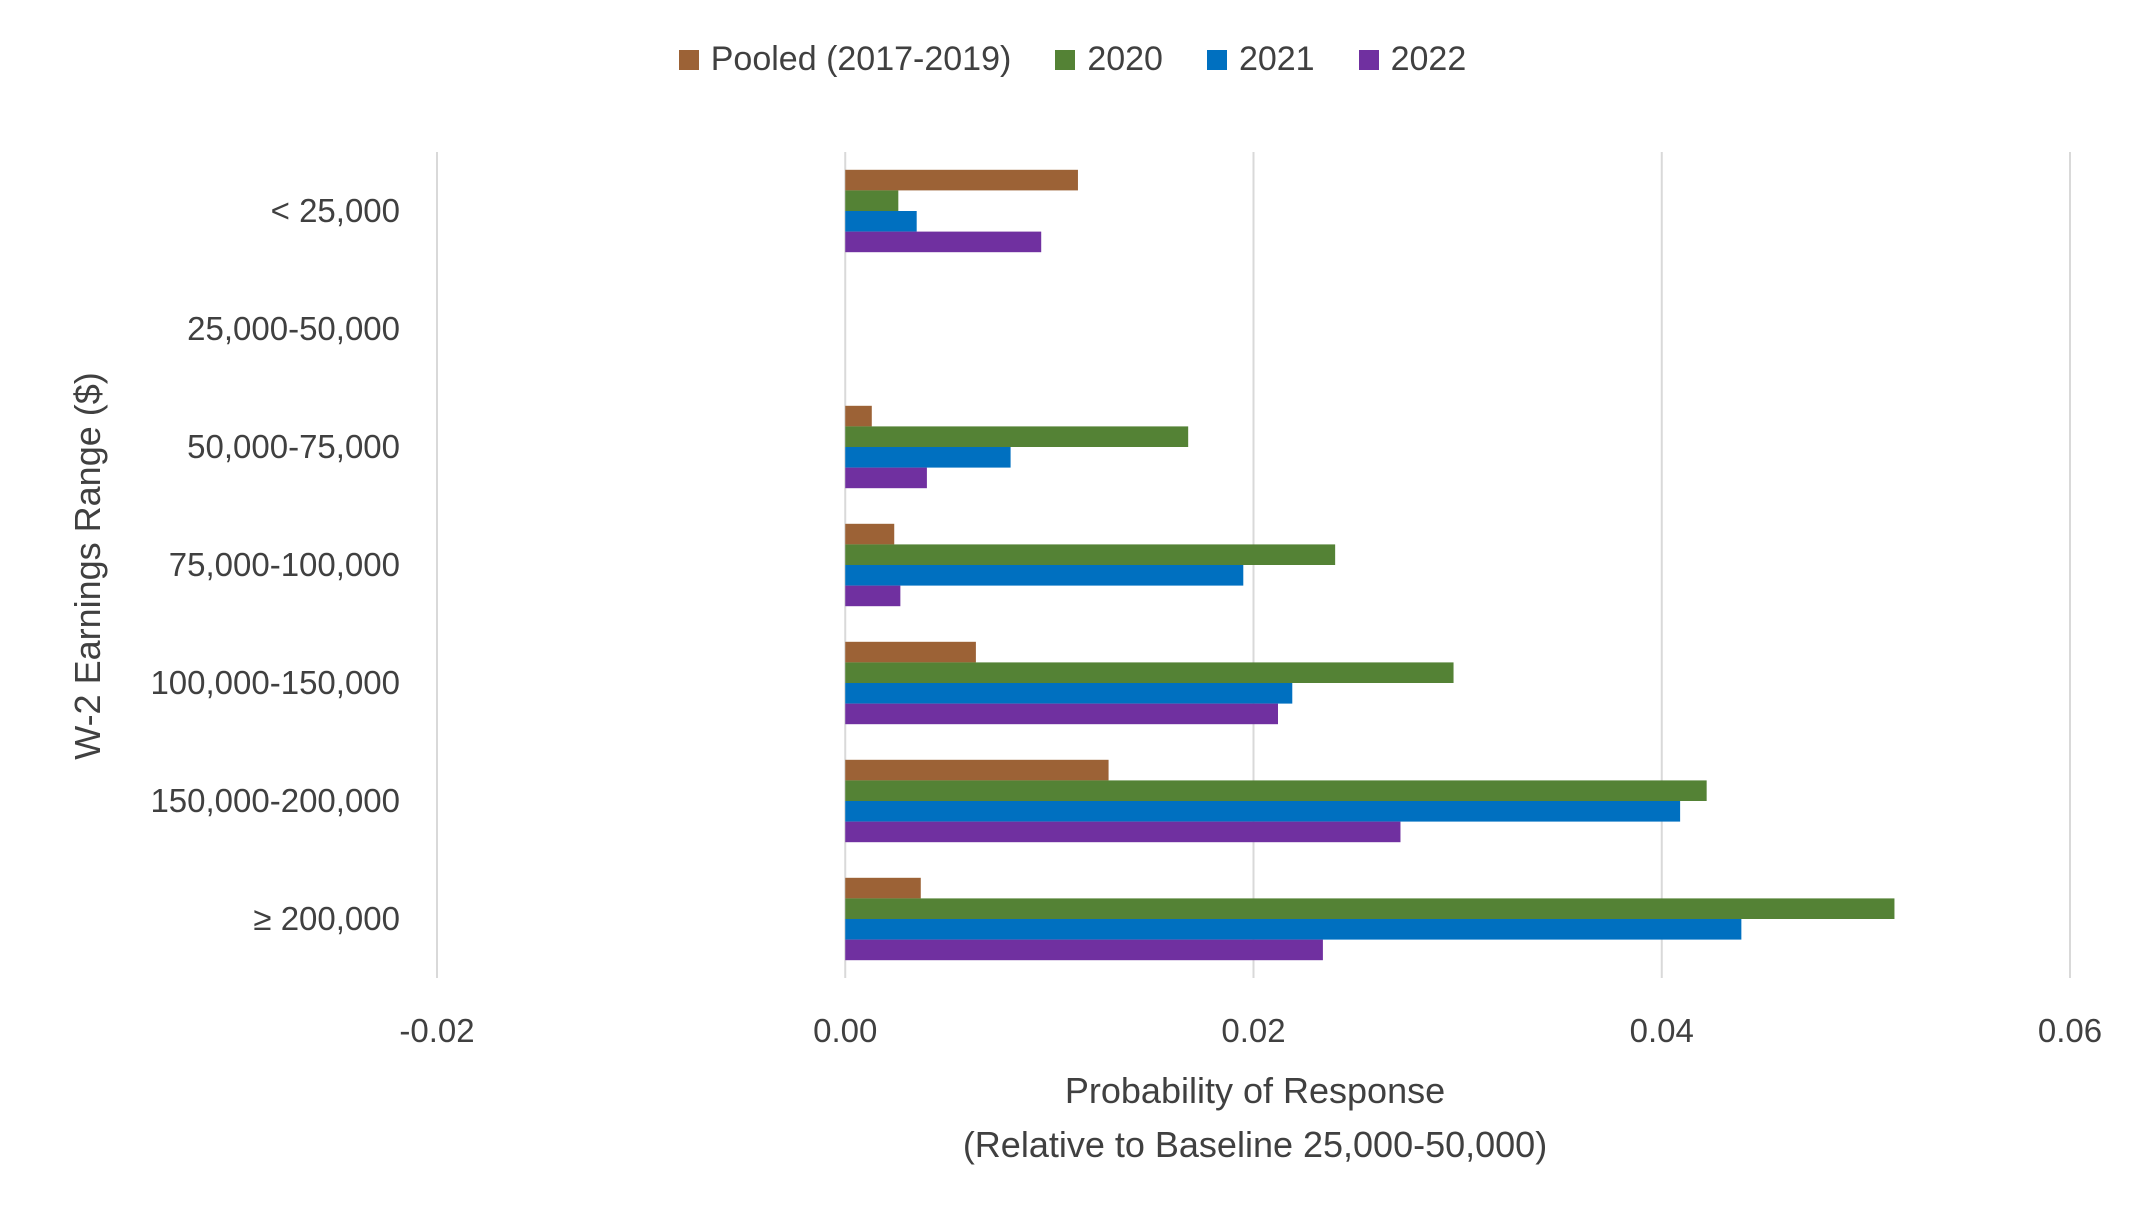  Describe the element at coordinates (87, 566) in the screenshot. I see `y-axis-title: W-2 Earnings Range ($)` at that location.